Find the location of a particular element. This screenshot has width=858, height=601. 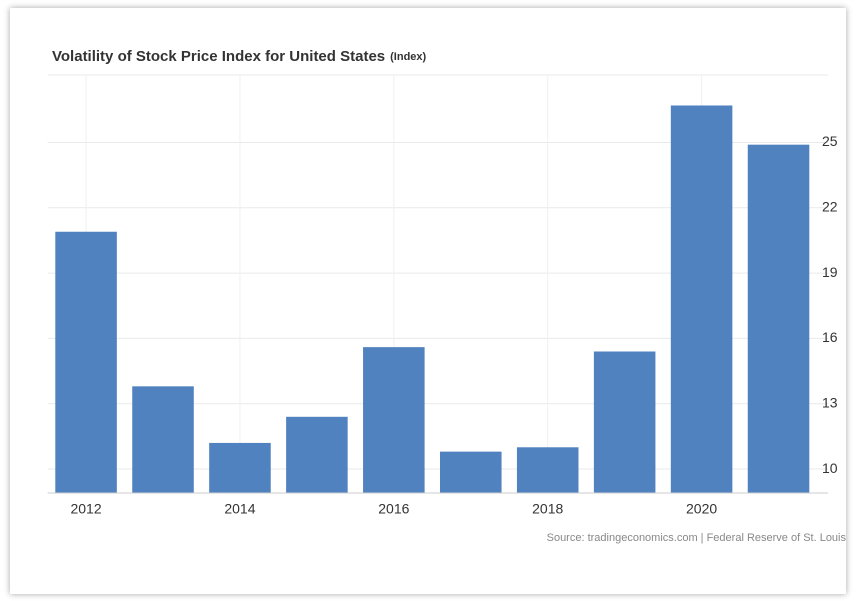

y-tick-label: 10 is located at coordinates (830, 468).